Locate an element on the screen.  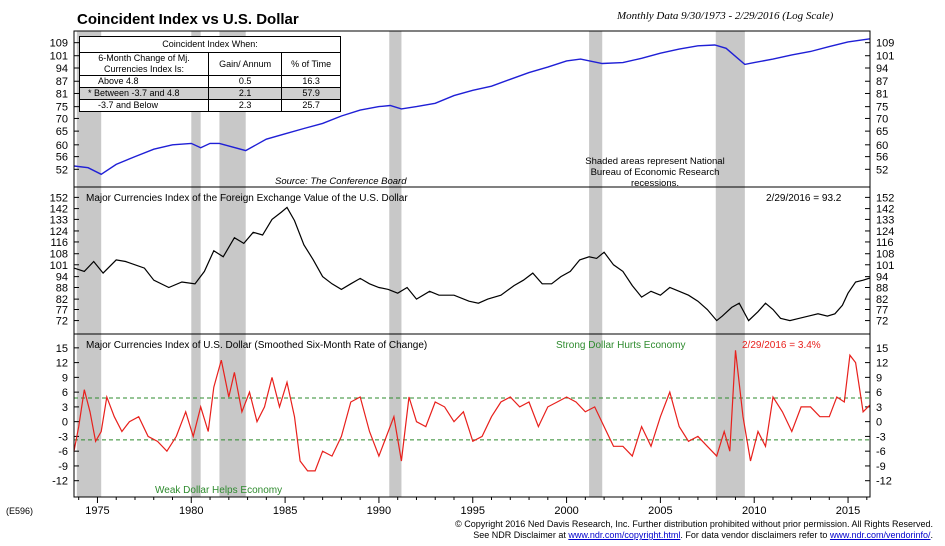
stats-row: Above 4.8 0.5 16.3 is located at coordinates (210, 81).